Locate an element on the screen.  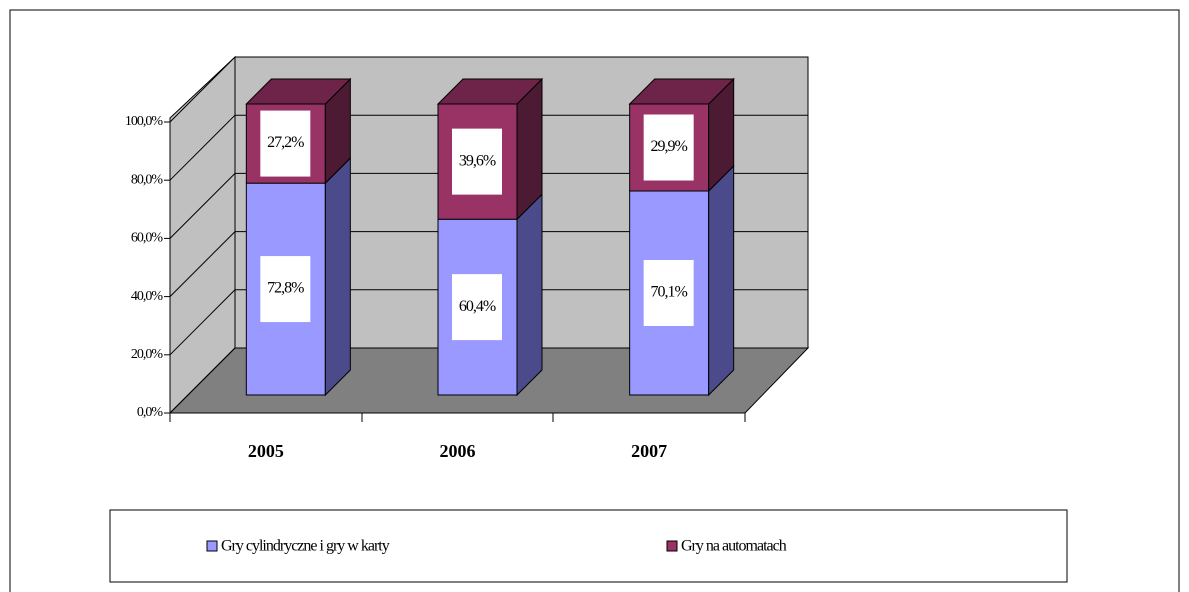
x-tick-label: 2005 is located at coordinates (266, 451).